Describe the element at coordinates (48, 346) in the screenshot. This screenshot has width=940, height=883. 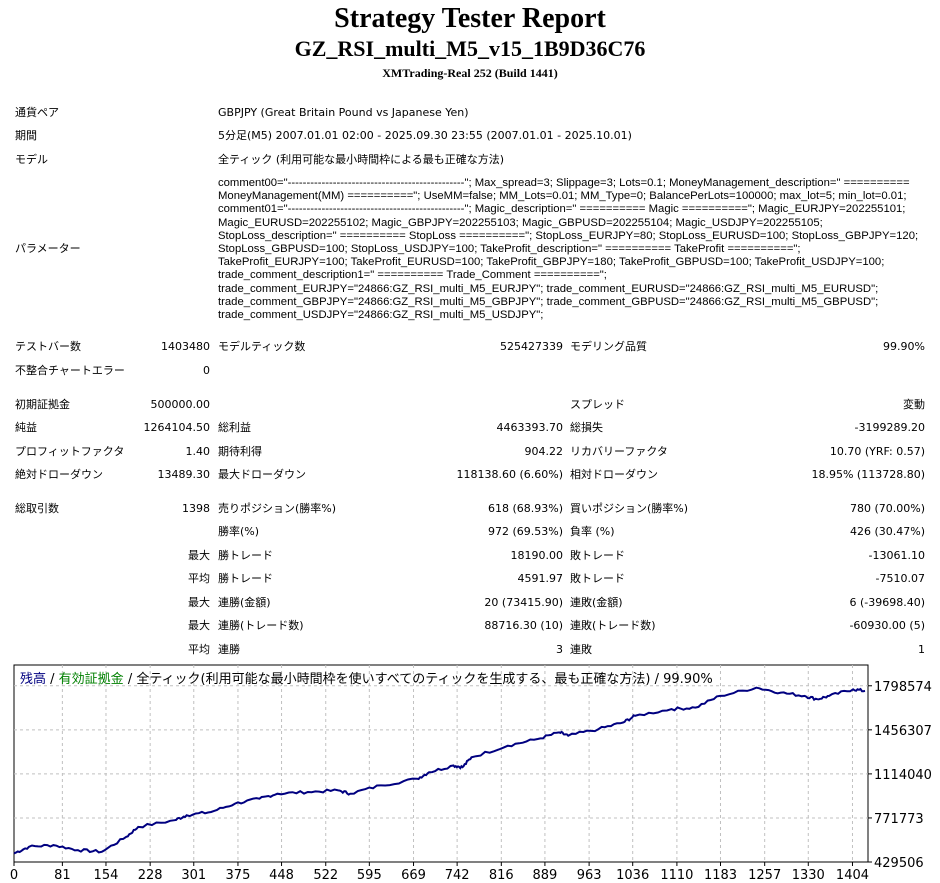
I see `stat-label: テストバー数` at that location.